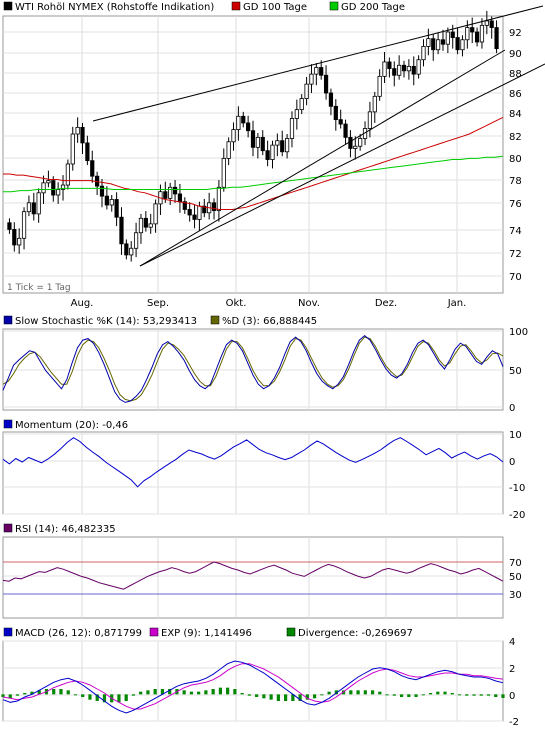 This screenshot has height=730, width=545. What do you see at coordinates (65, 529) in the screenshot?
I see `legend-label: RSI (14): 46,482335` at bounding box center [65, 529].